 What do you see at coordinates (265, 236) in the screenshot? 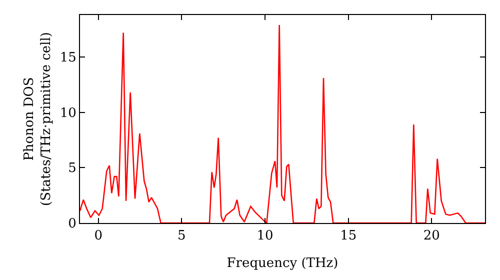
I see `x-tick-label: 10` at bounding box center [265, 236].